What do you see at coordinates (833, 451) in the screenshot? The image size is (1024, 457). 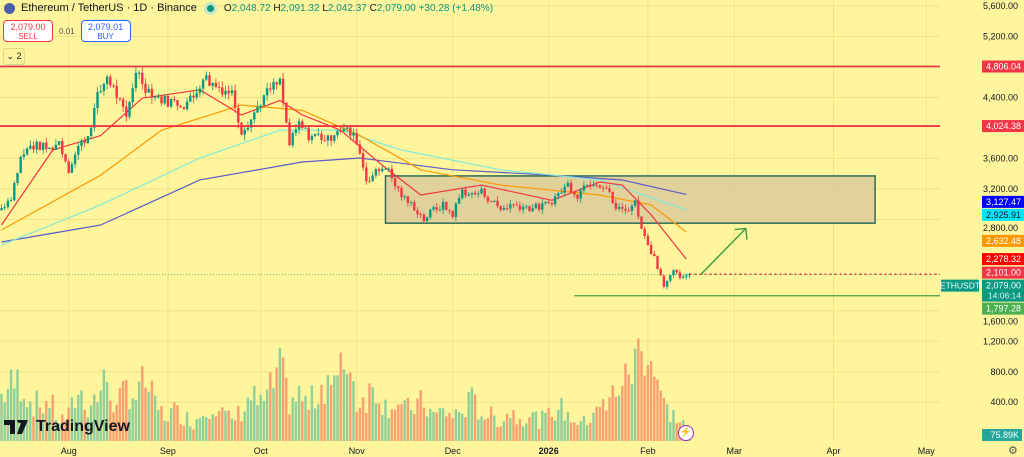 I see `time-axis-label: Apr` at bounding box center [833, 451].